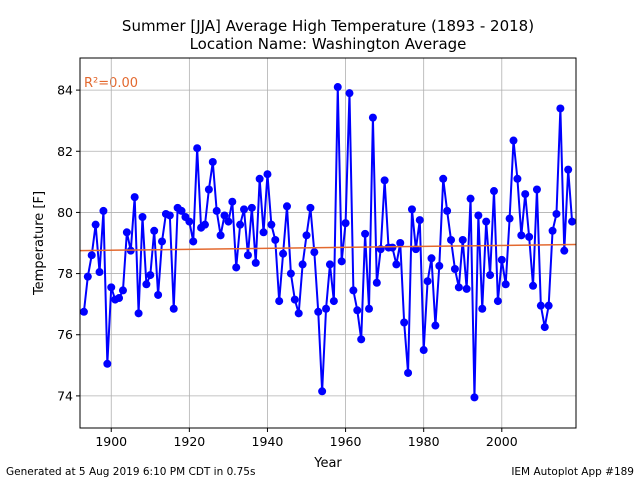 The width and height of the screenshot is (640, 480). Describe the element at coordinates (346, 441) in the screenshot. I see `x-tick-label: 1960` at that location.